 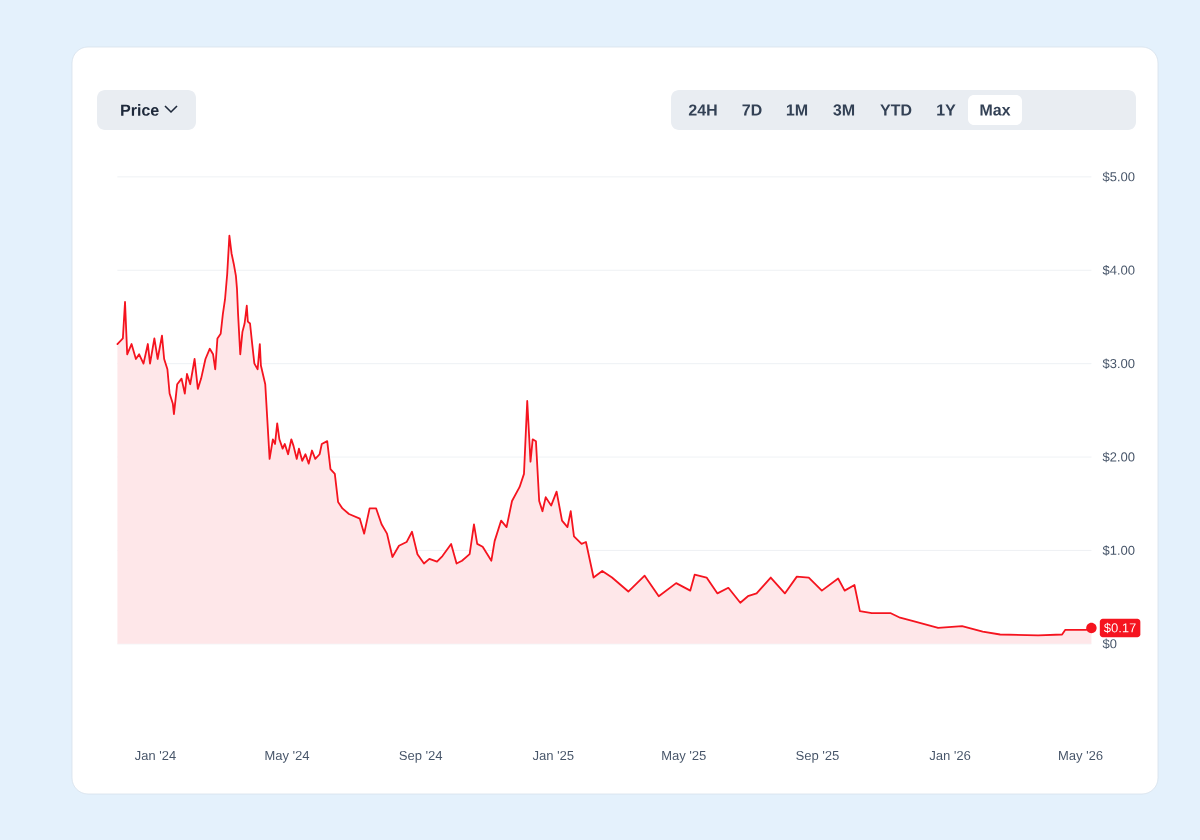 I want to click on text: YTD, so click(x=896, y=110).